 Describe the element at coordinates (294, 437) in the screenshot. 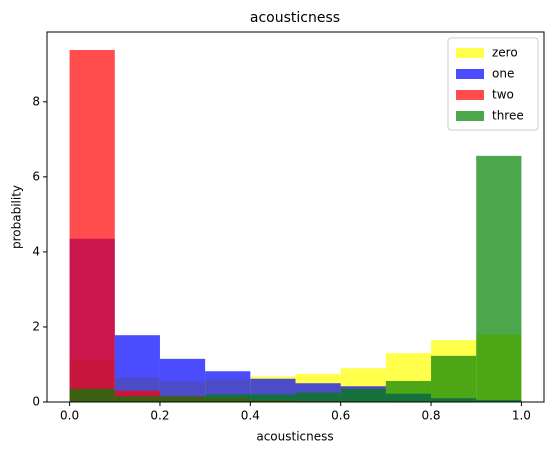

I see `x-axis-label: acousticness` at that location.